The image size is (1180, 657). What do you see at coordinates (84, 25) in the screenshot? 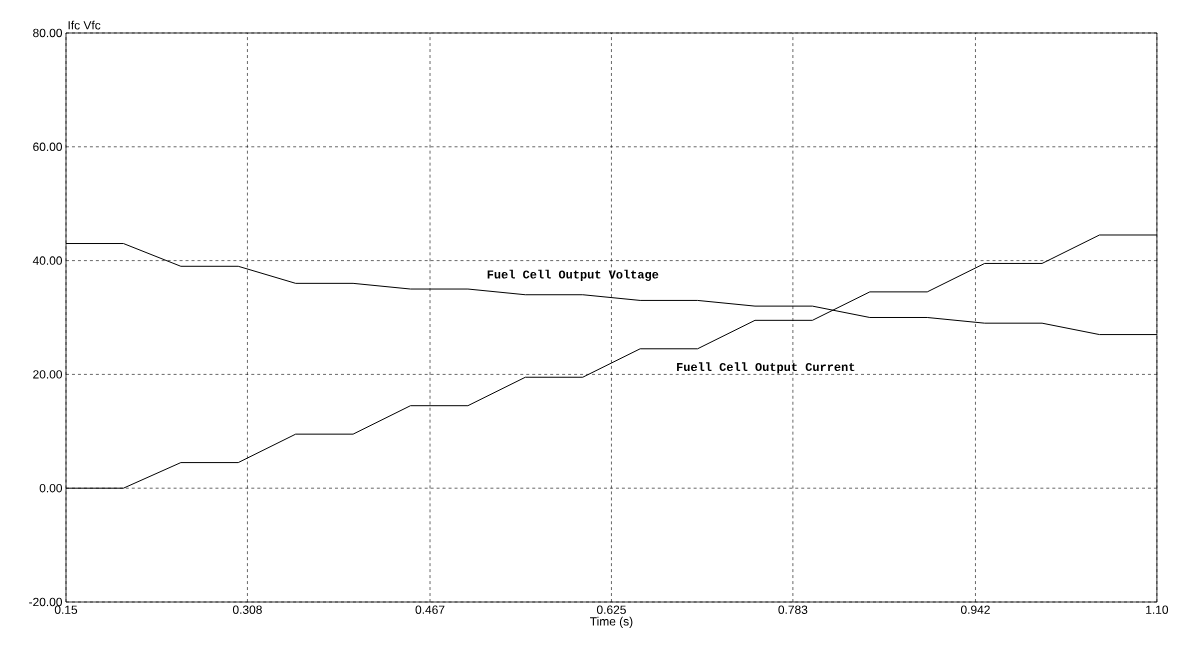
I see `y-axis-title: Ifc Vfc` at bounding box center [84, 25].